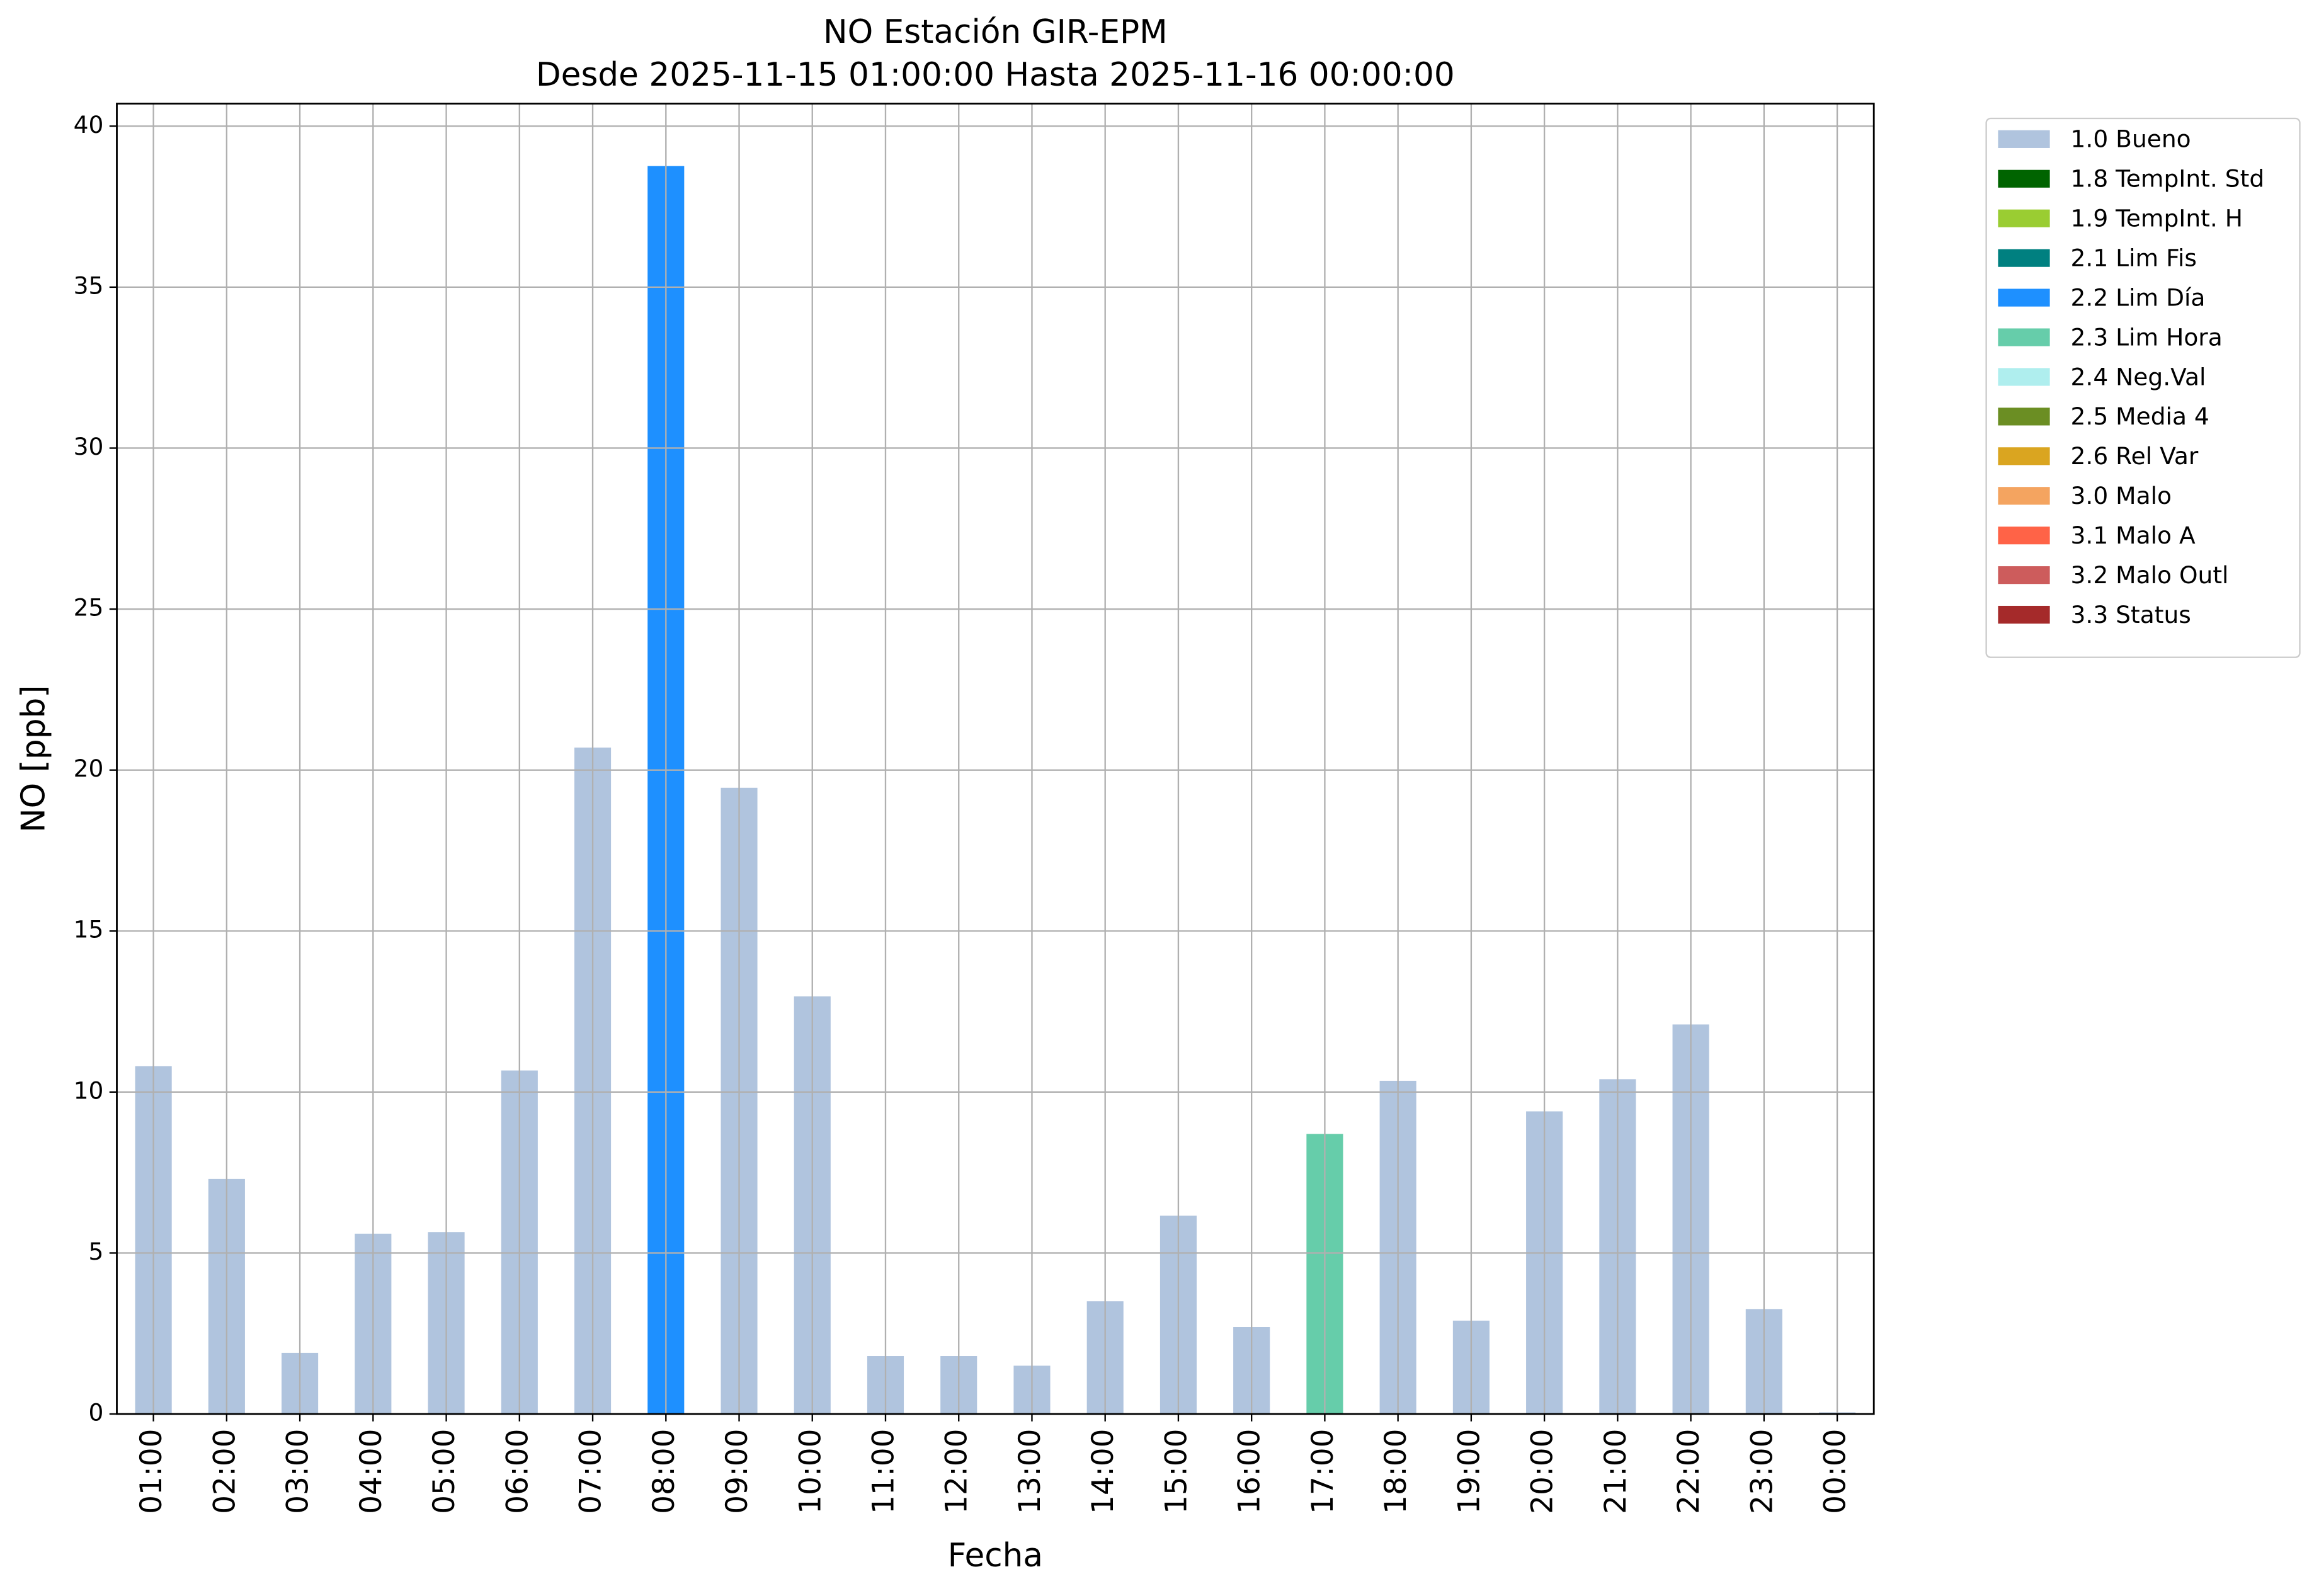 This screenshot has height=1596, width=2319. Describe the element at coordinates (810, 1471) in the screenshot. I see `x-tick-label: 10:00` at that location.